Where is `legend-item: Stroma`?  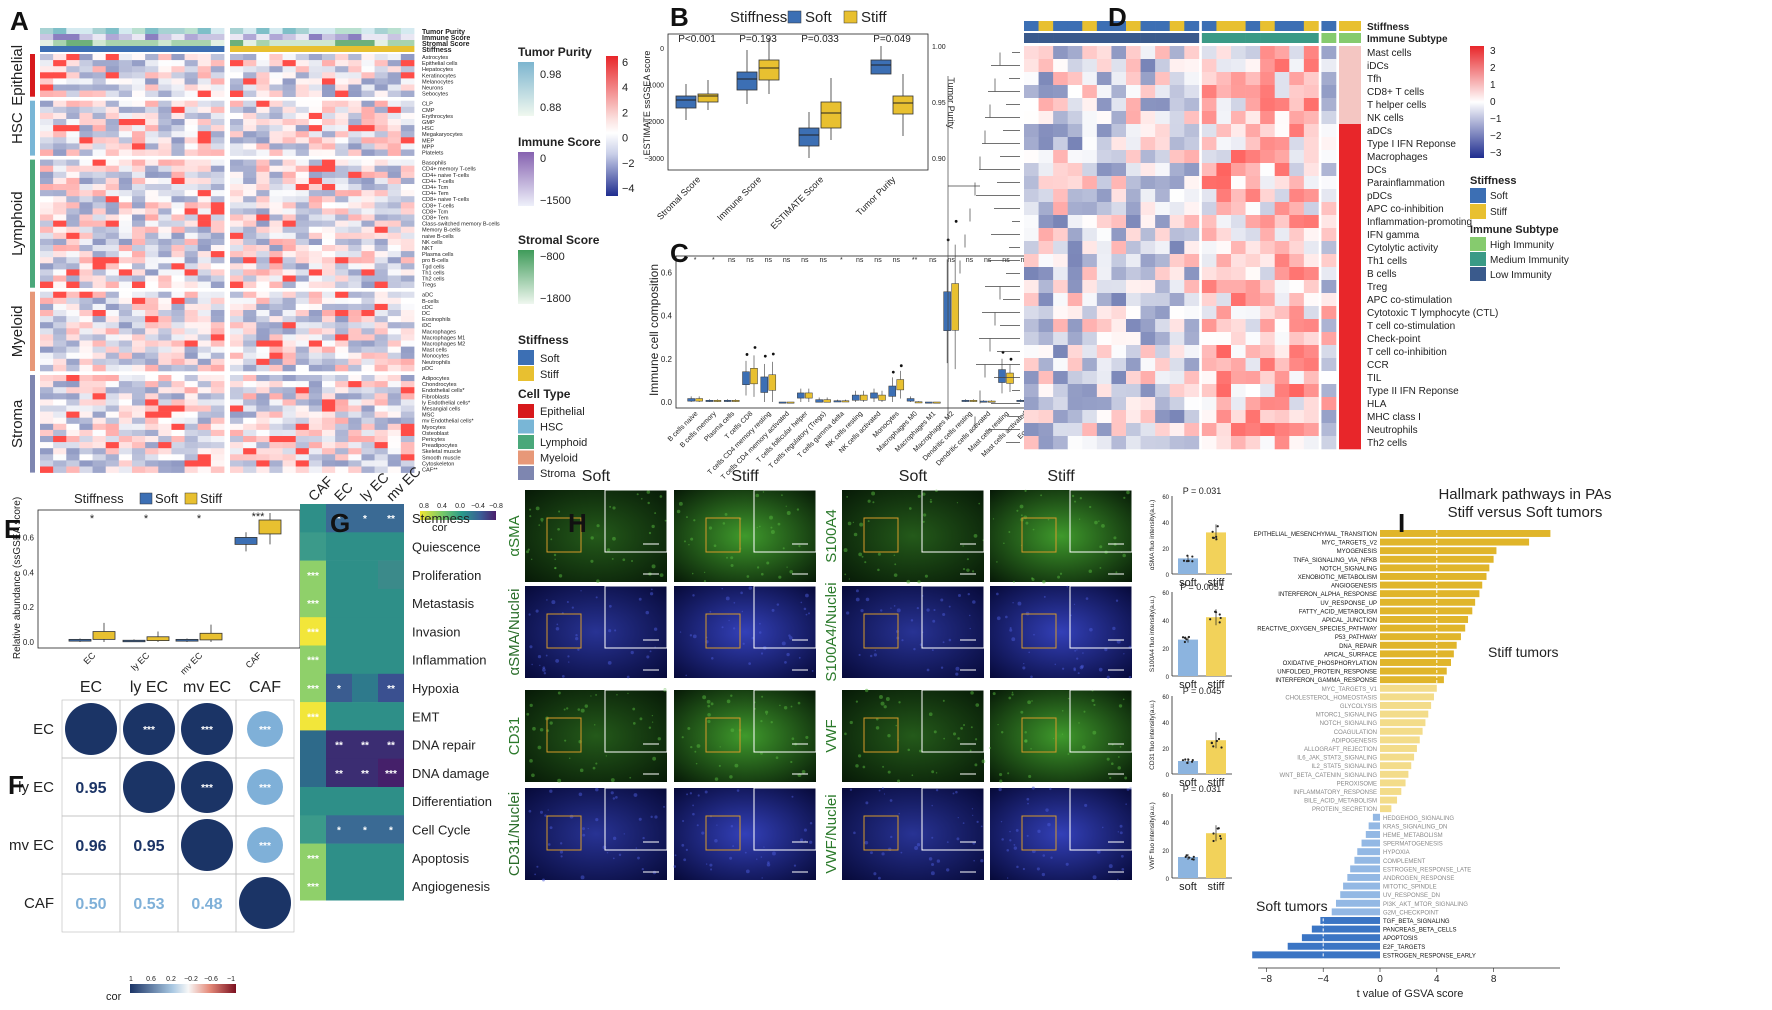 legend-item: Stroma is located at coordinates (558, 474).